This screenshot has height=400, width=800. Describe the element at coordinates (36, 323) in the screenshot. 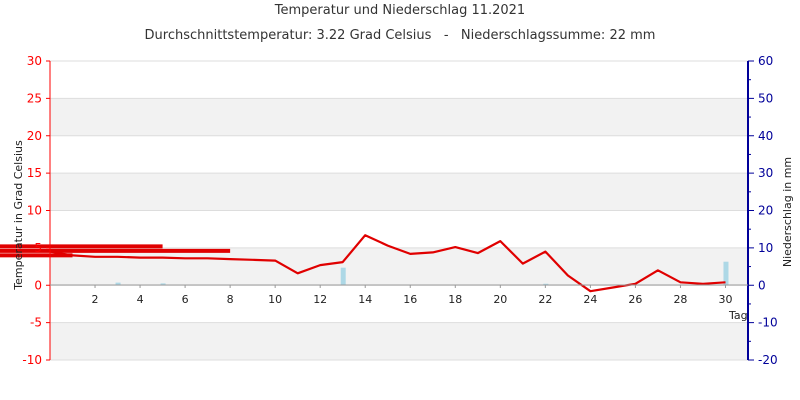

I see `y-tick-label-left: -5` at that location.